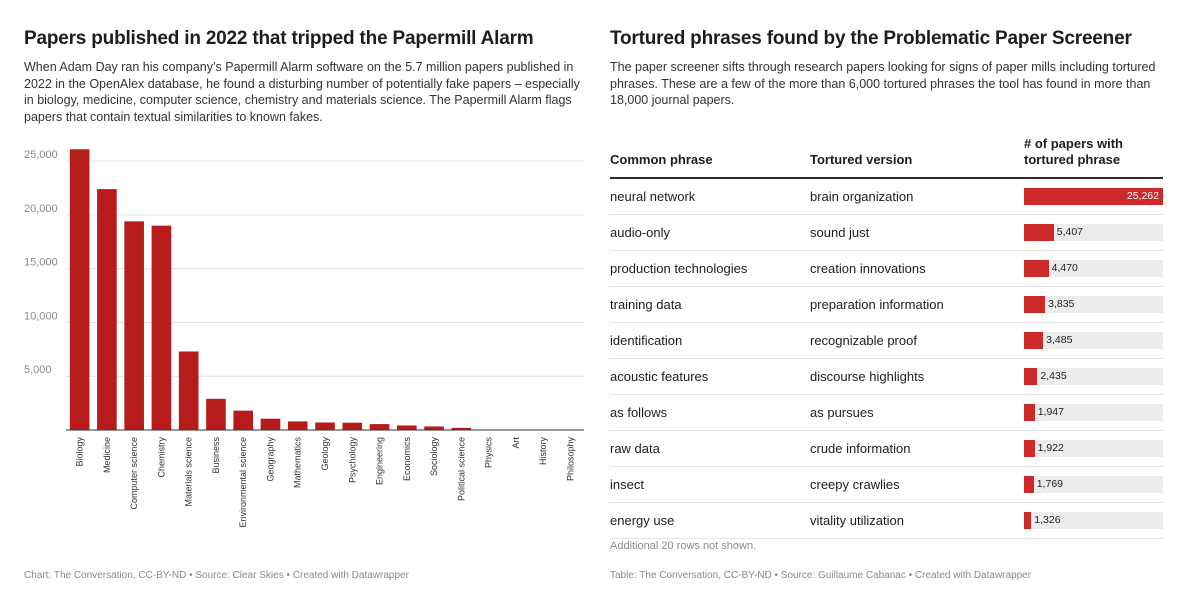 This screenshot has width=1200, height=603. Describe the element at coordinates (1093, 484) in the screenshot. I see `count-bar-cell: 1,769` at that location.